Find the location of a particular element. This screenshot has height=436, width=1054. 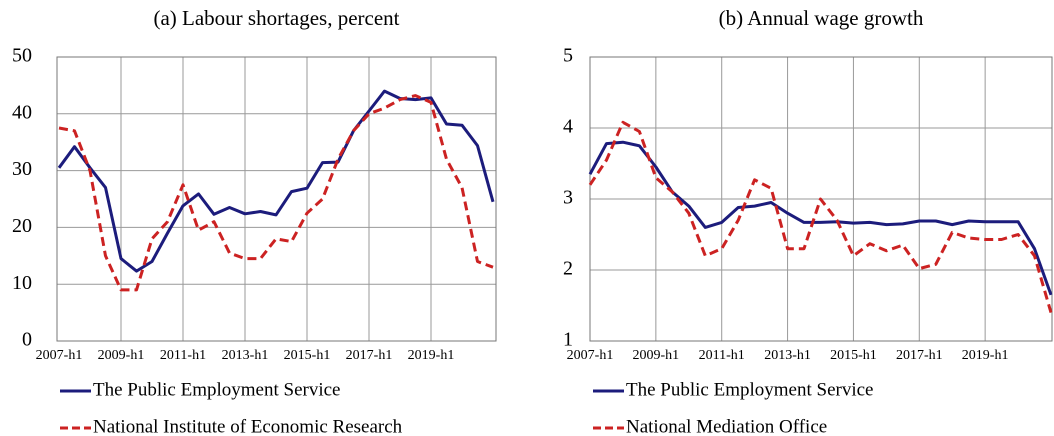

y-tick-label: 1 is located at coordinates (568, 340).